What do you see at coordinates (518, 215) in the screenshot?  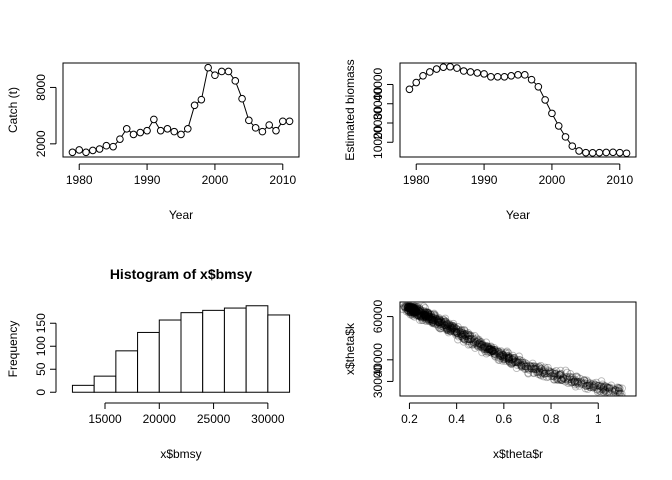 I see `x-axis-label: Year` at bounding box center [518, 215].